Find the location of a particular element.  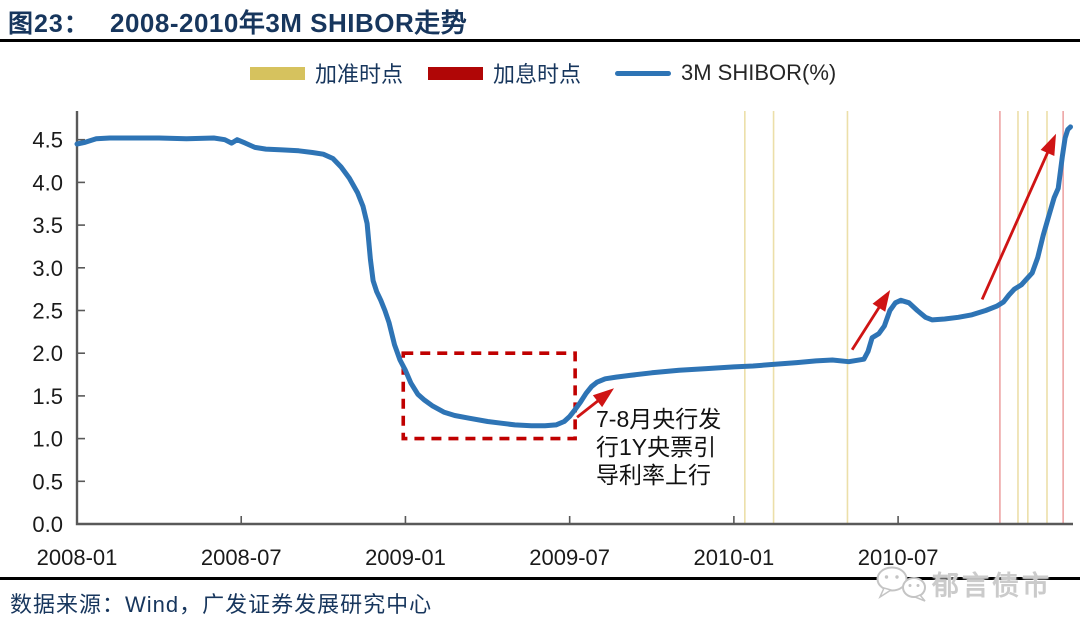

chart-legend: 加准时点 加息时点 3M SHIBOR(%) is located at coordinates (540, 75).